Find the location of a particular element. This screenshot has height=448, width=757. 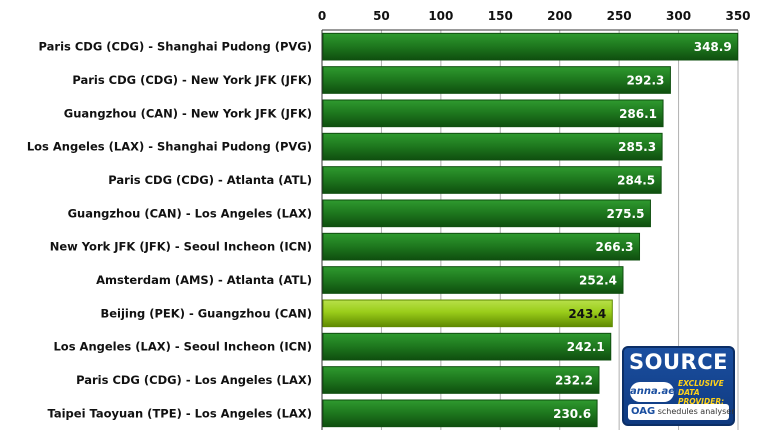

value-label-1: 292.3 is located at coordinates (645, 81).